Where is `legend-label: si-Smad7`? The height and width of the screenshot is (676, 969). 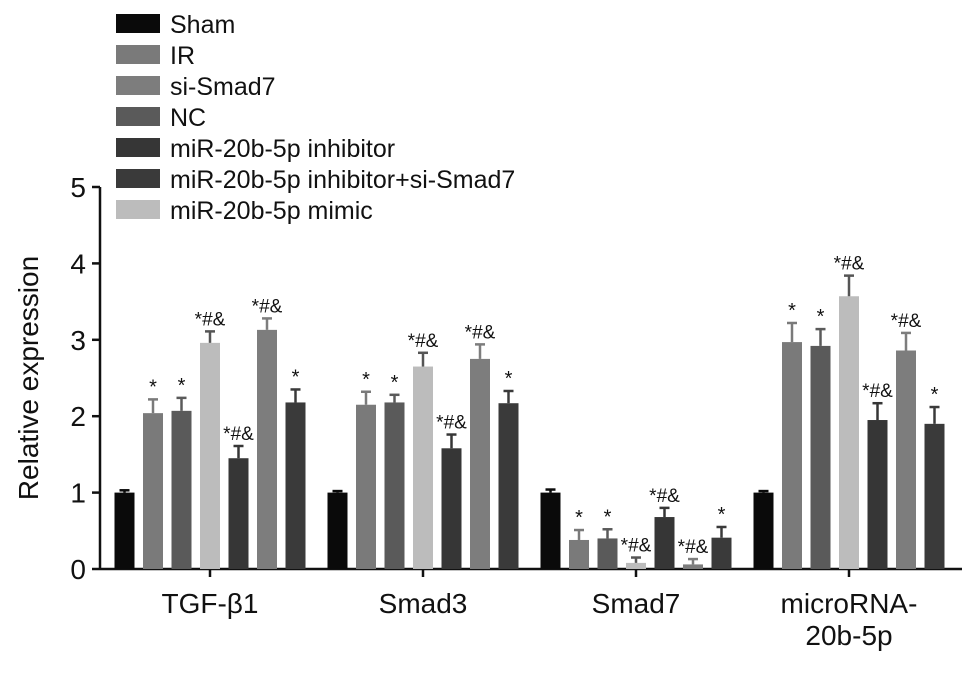 legend-label: si-Smad7 is located at coordinates (223, 87).